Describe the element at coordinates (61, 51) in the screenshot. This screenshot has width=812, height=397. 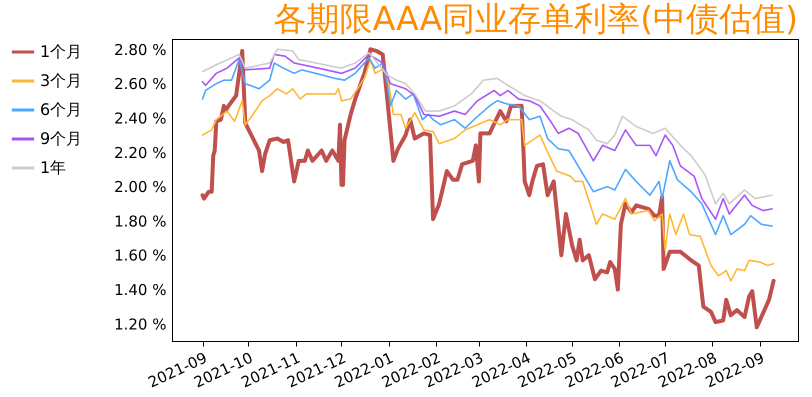
I see `legend-label: 1个月` at that location.